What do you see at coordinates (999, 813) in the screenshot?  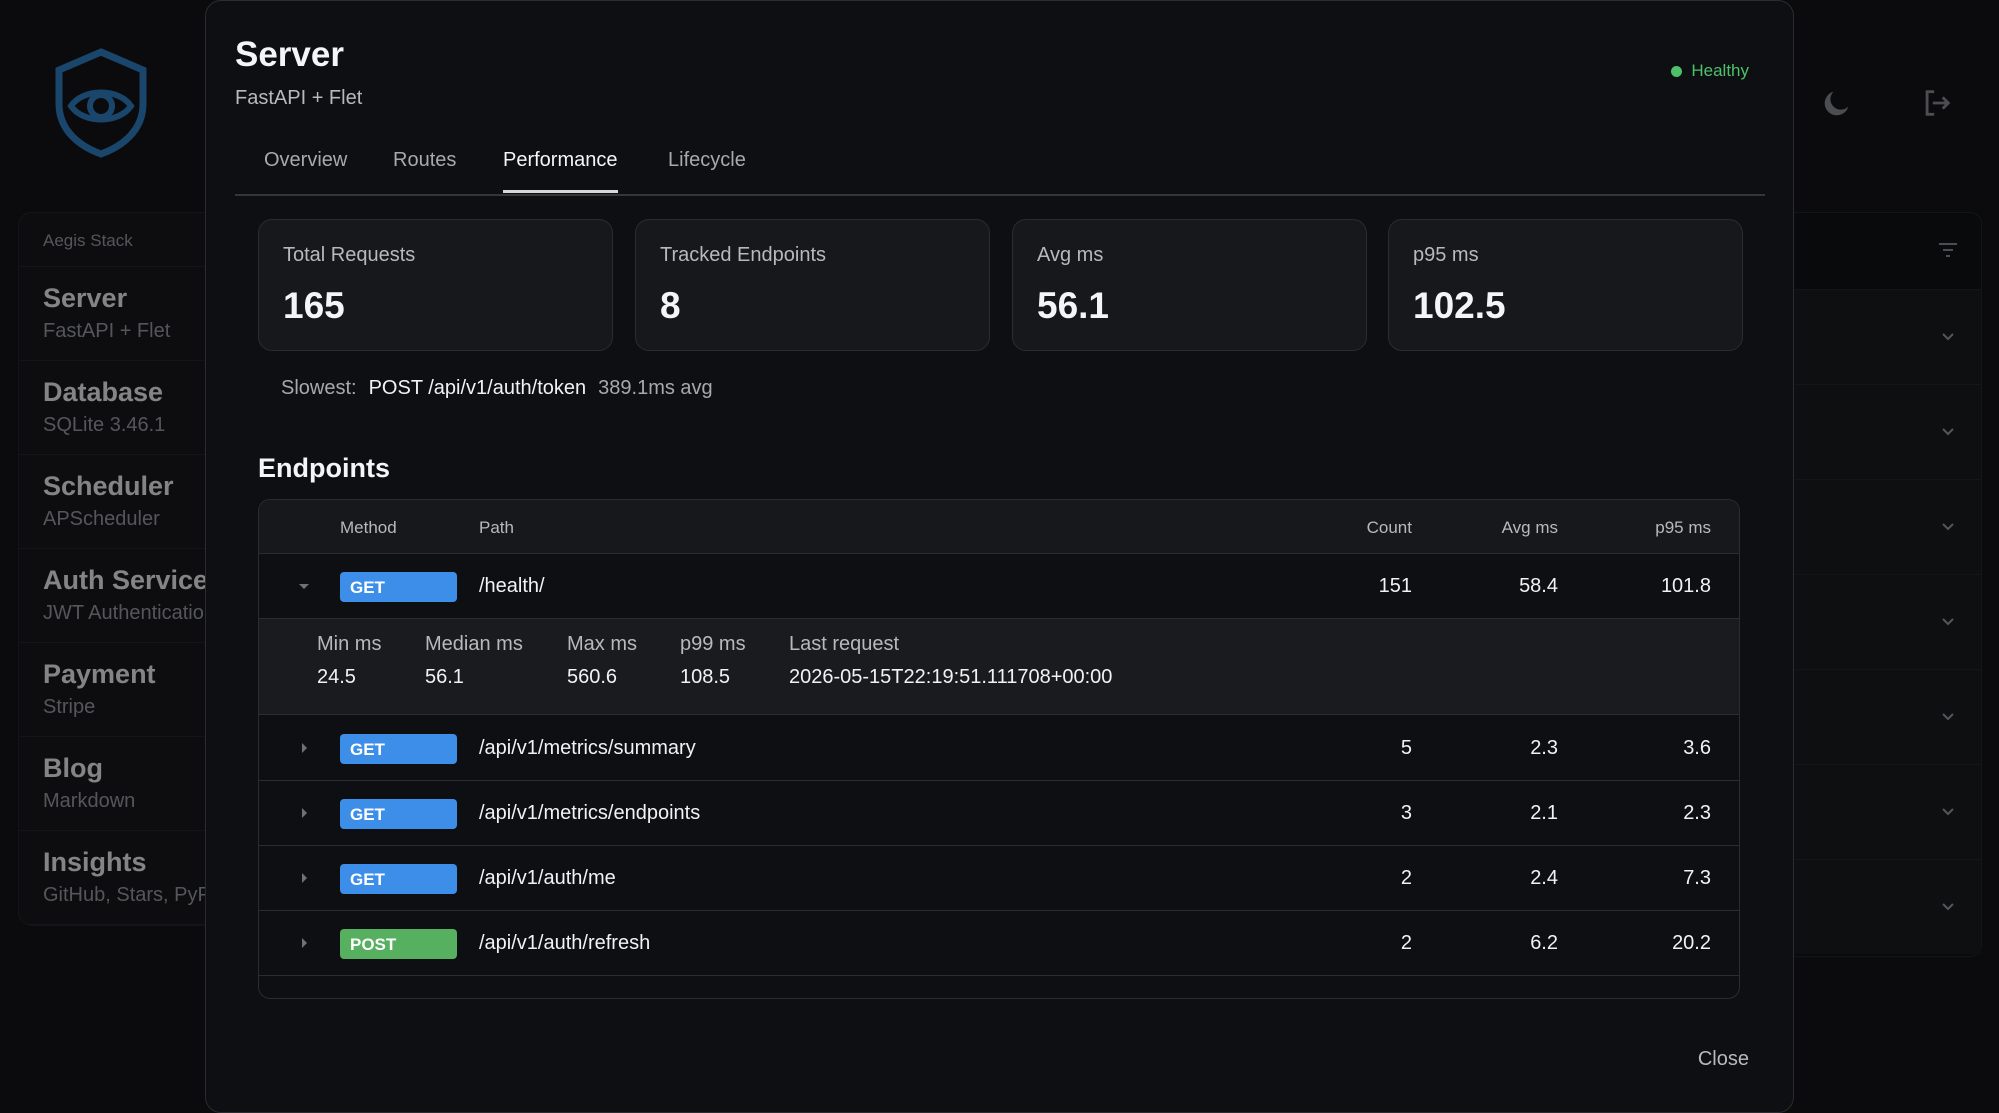 I see `table-row: GET /api/v1/metrics/endpoints 3 2.1 2.3` at bounding box center [999, 813].